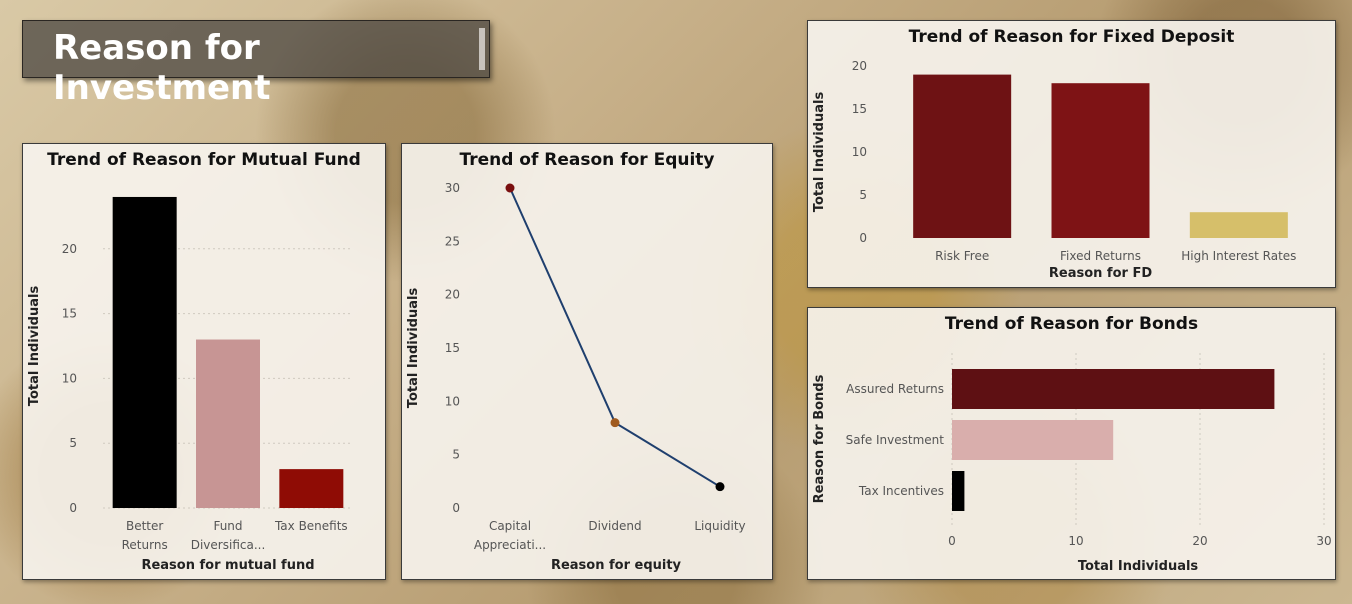 Image resolution: width=1352 pixels, height=604 pixels. I want to click on x-axis-title: Total Individuals, so click(1138, 566).